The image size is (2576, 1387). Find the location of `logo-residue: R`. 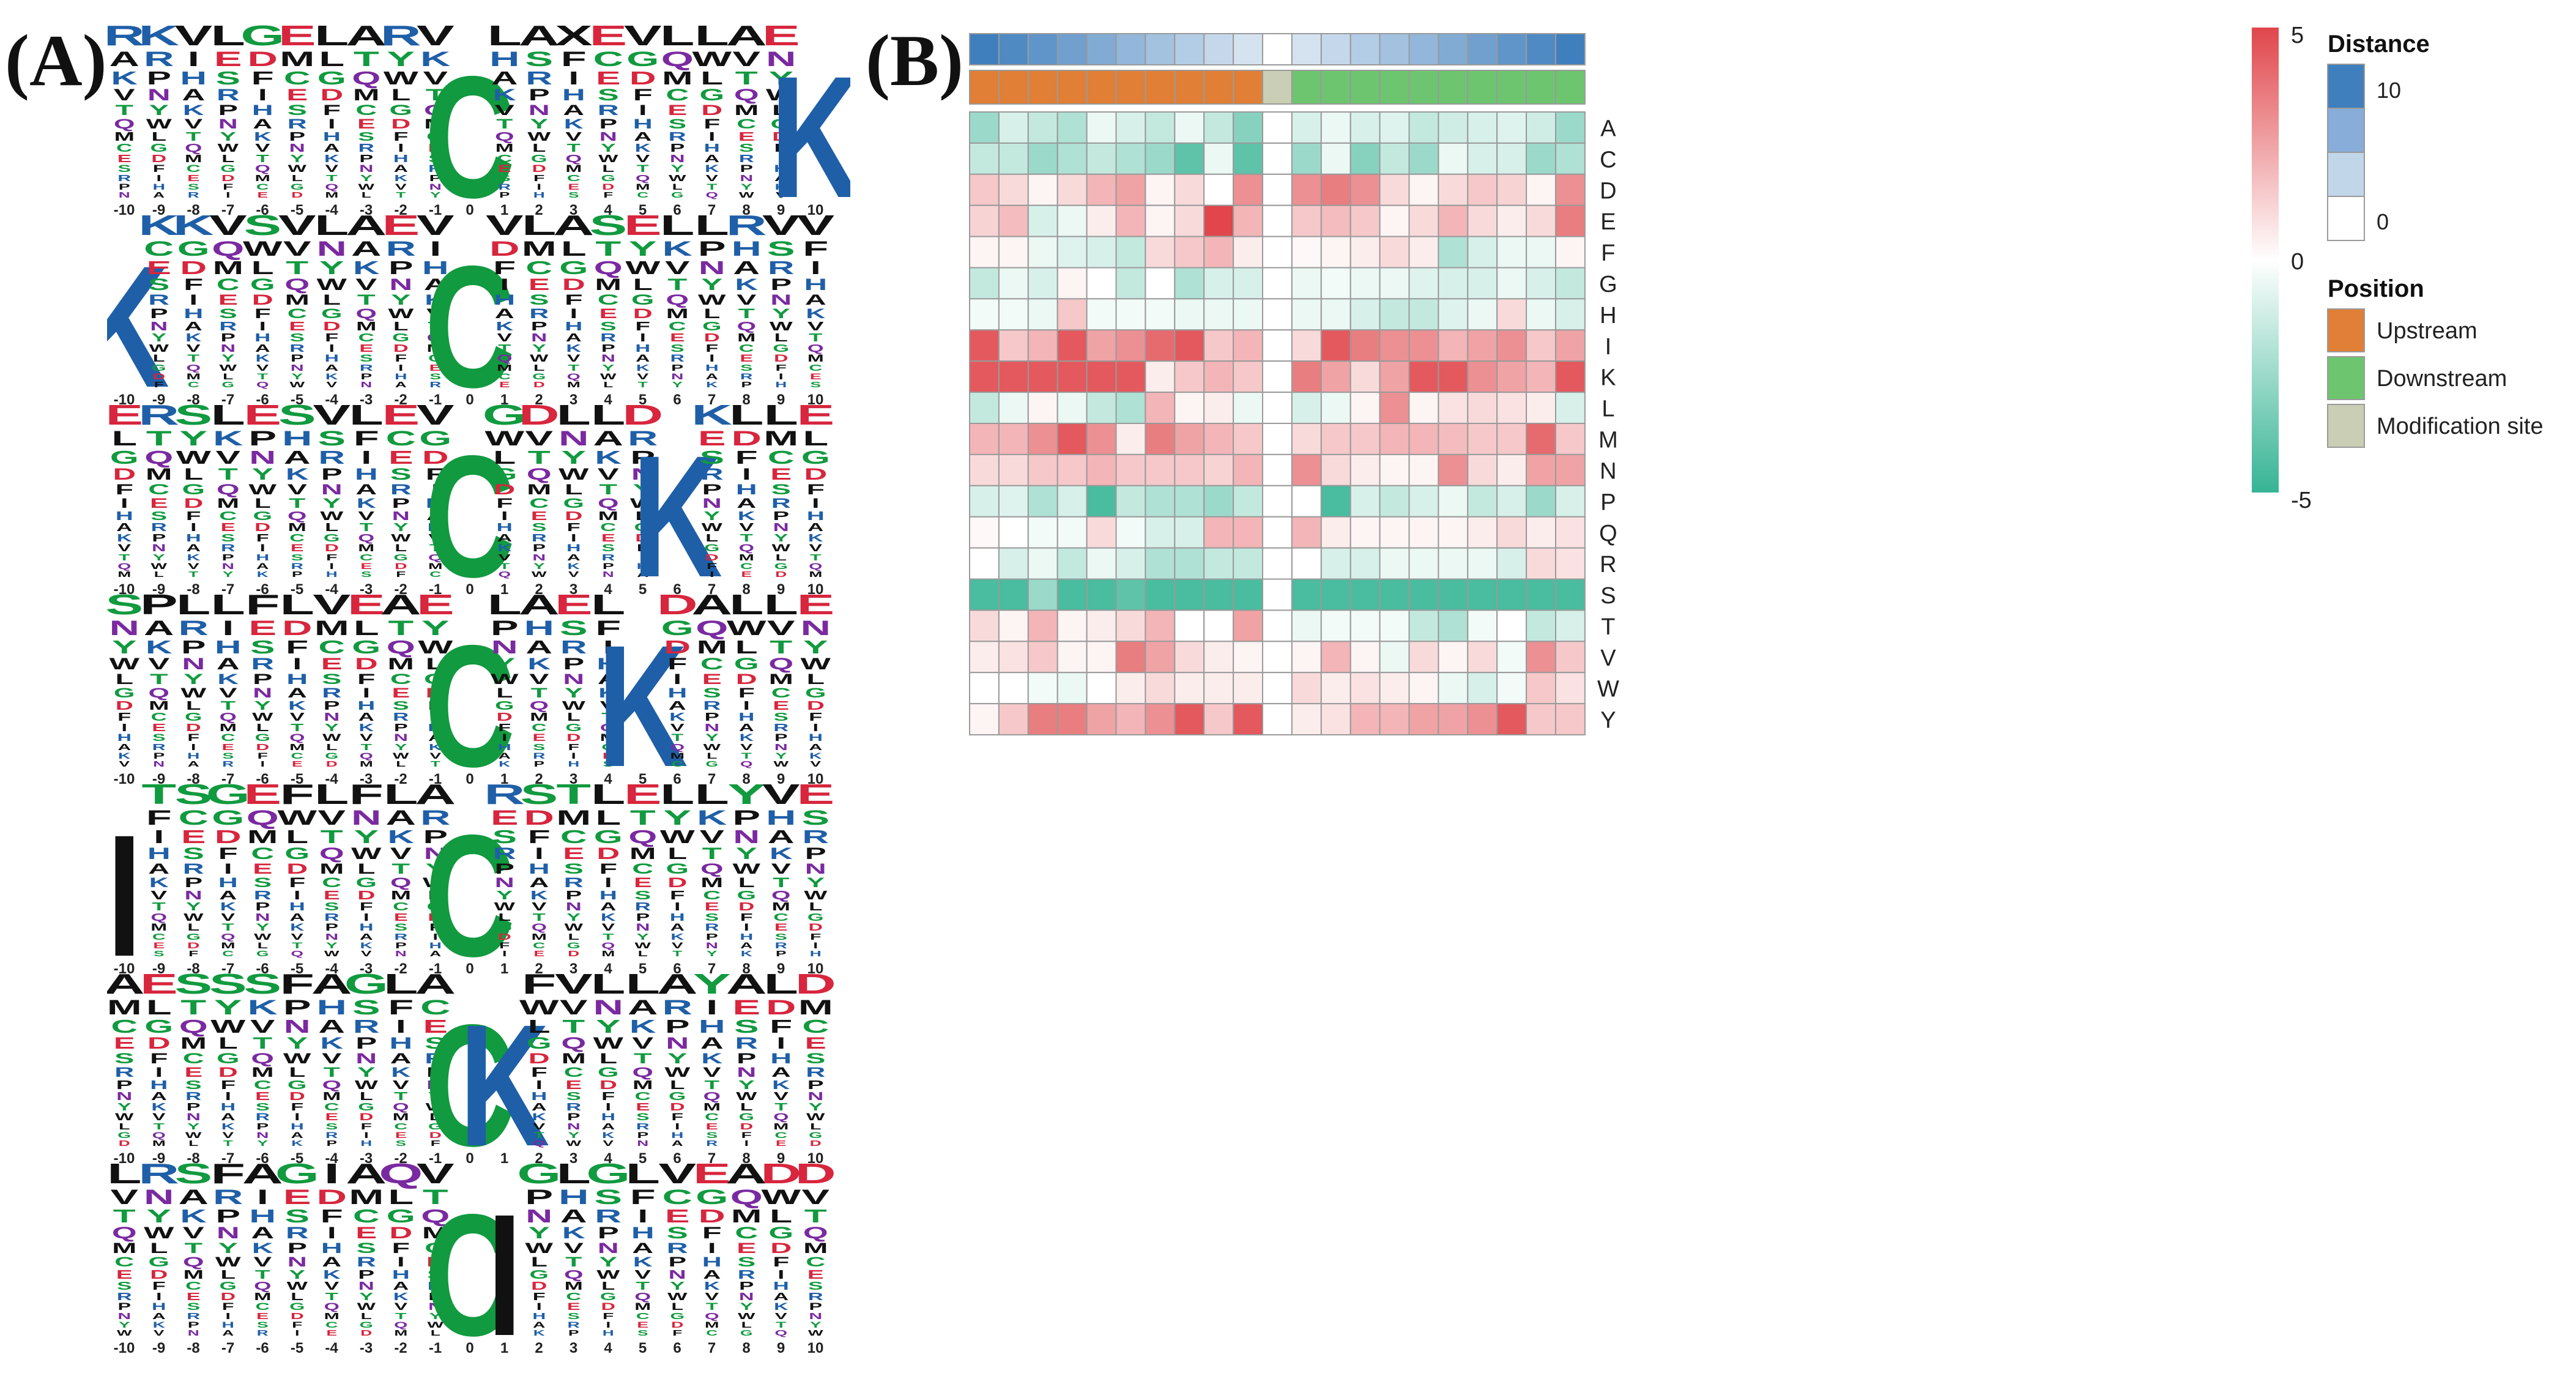

logo-residue: R is located at coordinates (400, 35).